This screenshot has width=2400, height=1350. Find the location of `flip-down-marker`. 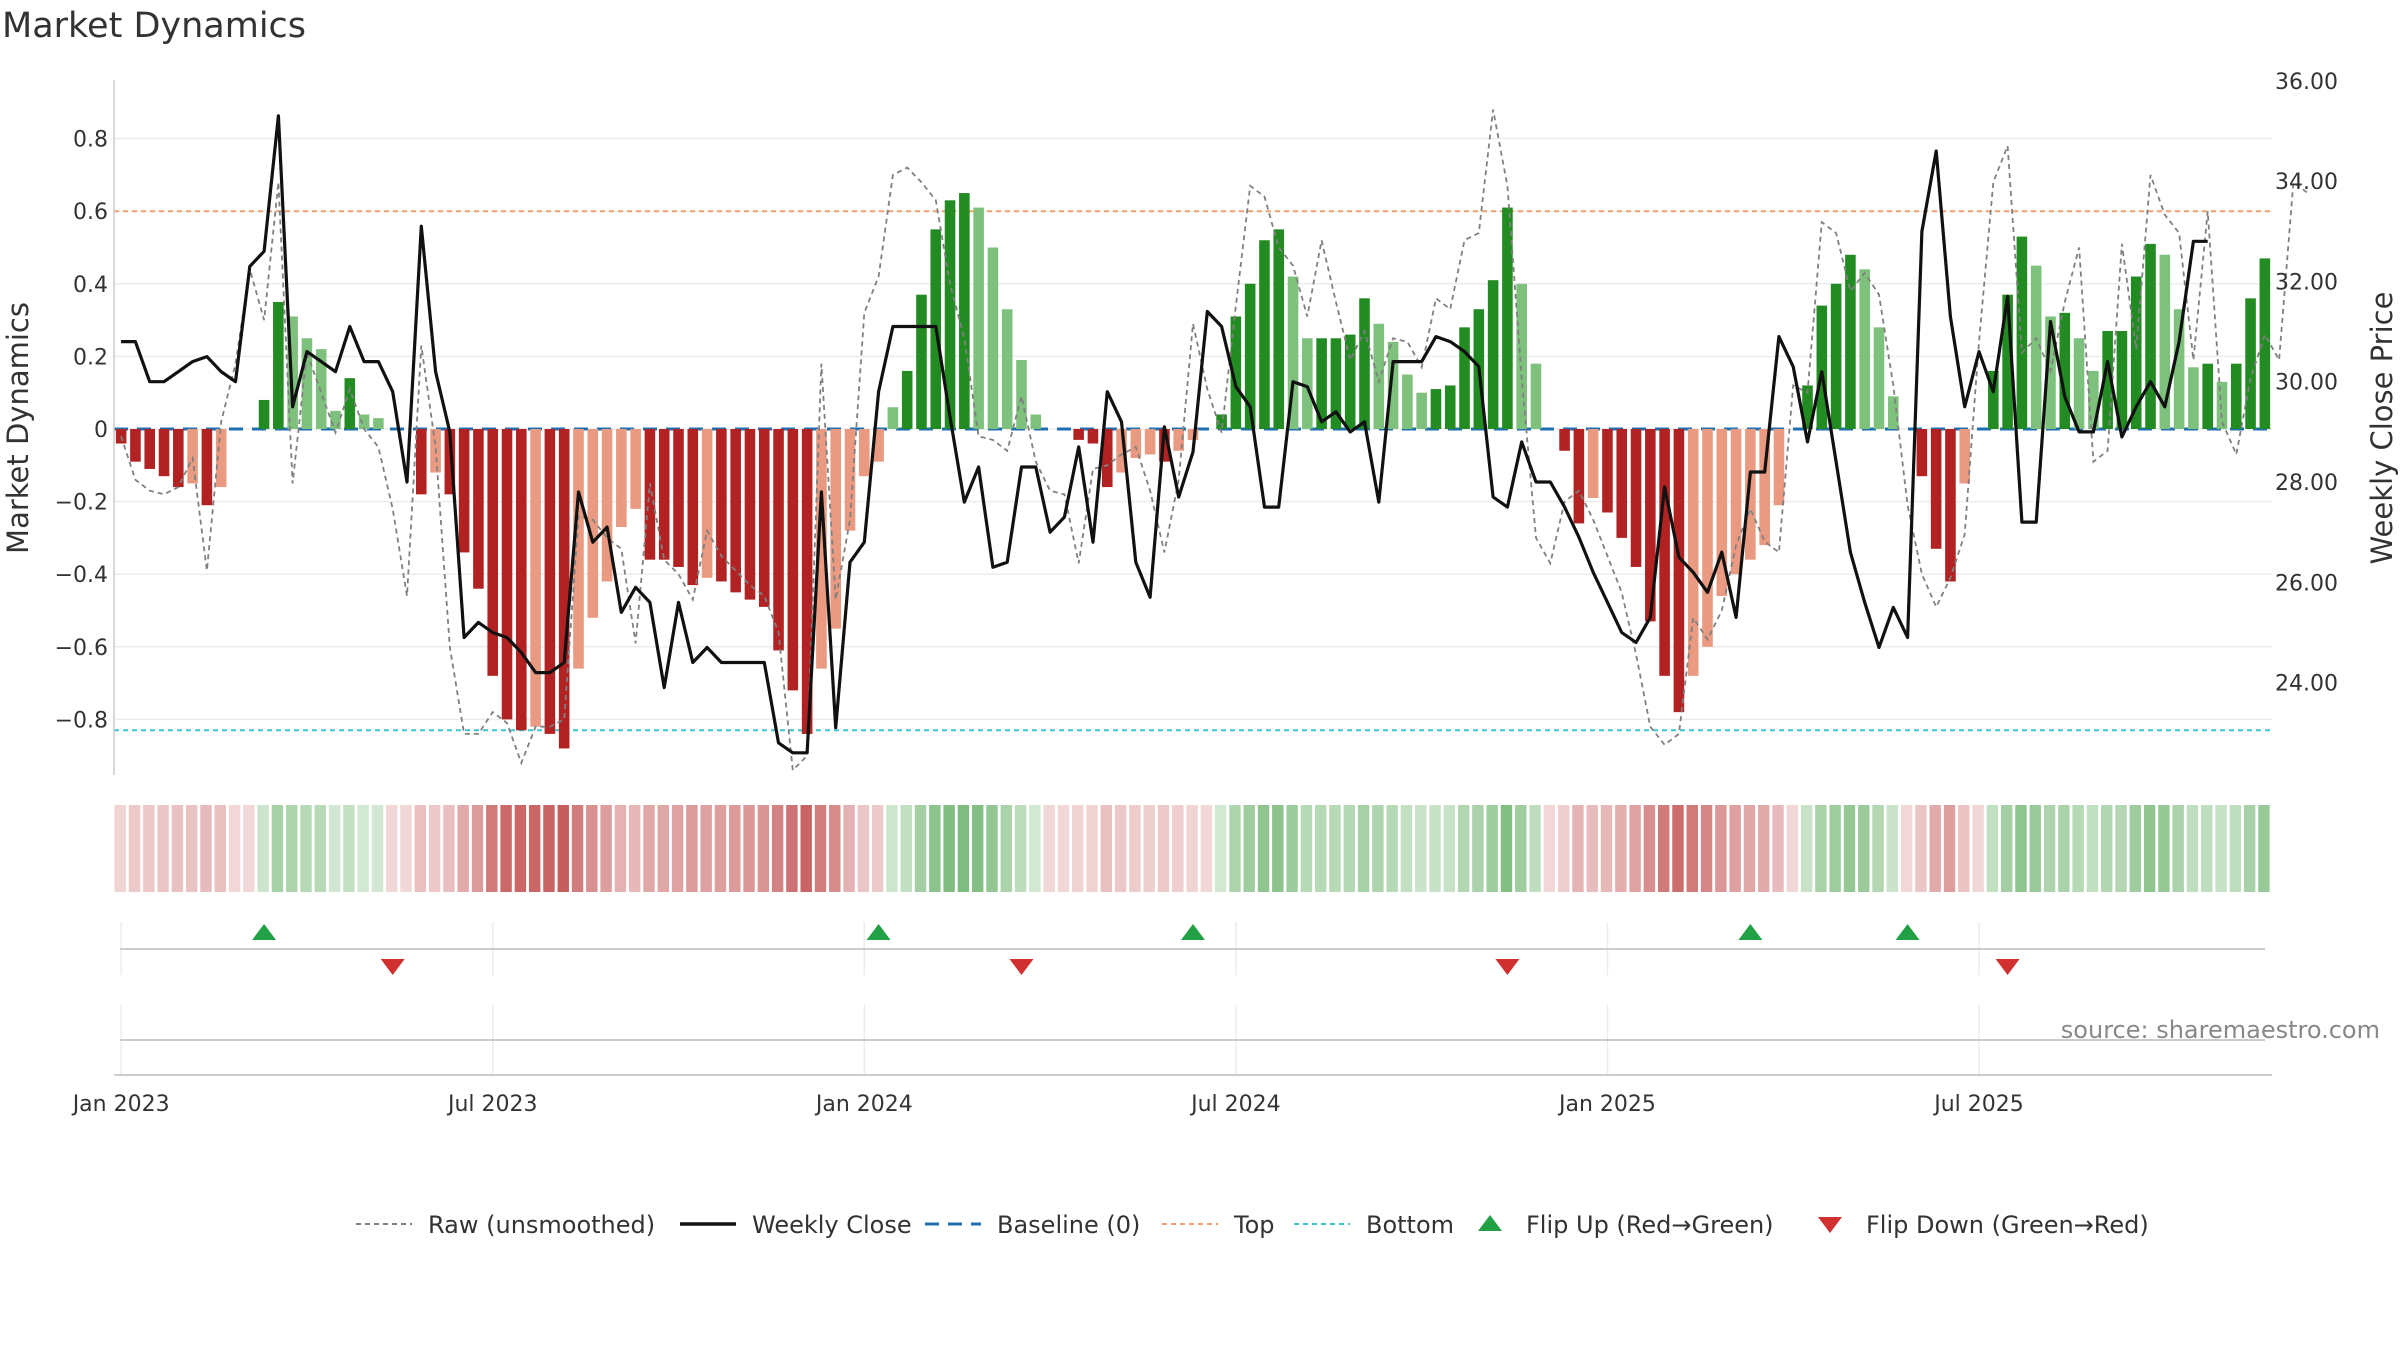

flip-down-marker is located at coordinates (392, 967).